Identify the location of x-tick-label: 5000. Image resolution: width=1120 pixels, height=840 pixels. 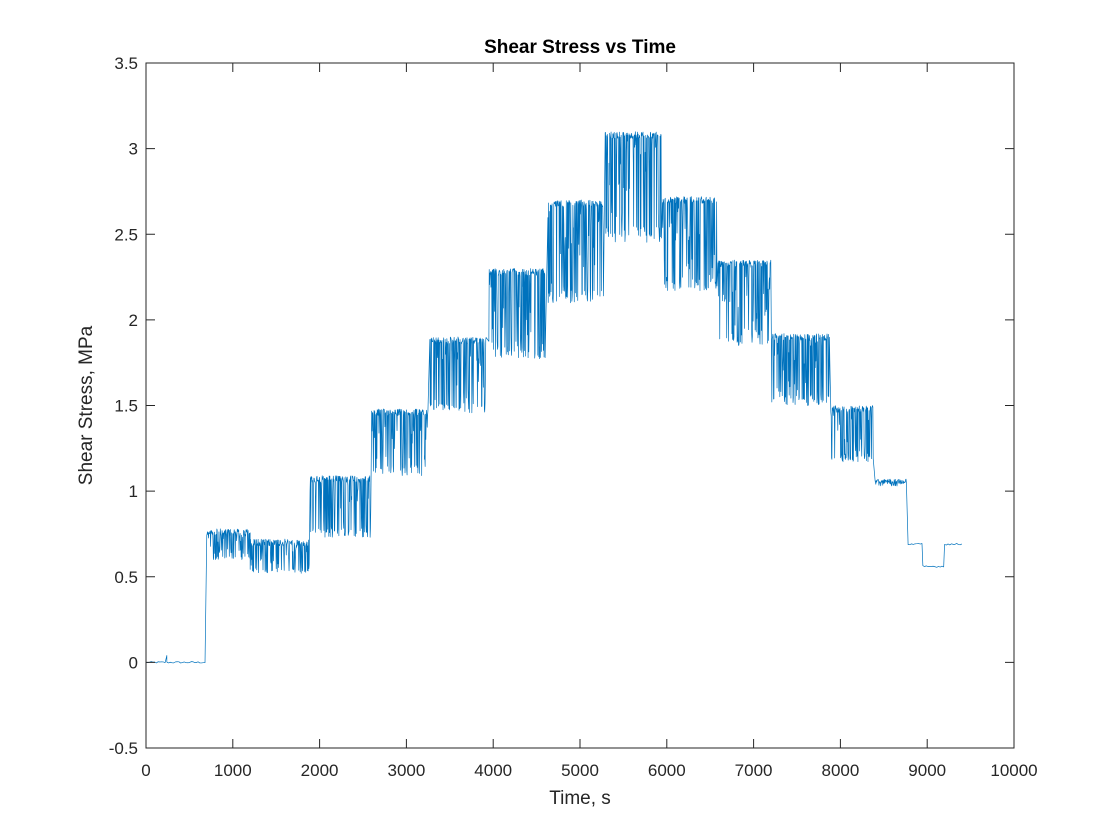
(580, 770).